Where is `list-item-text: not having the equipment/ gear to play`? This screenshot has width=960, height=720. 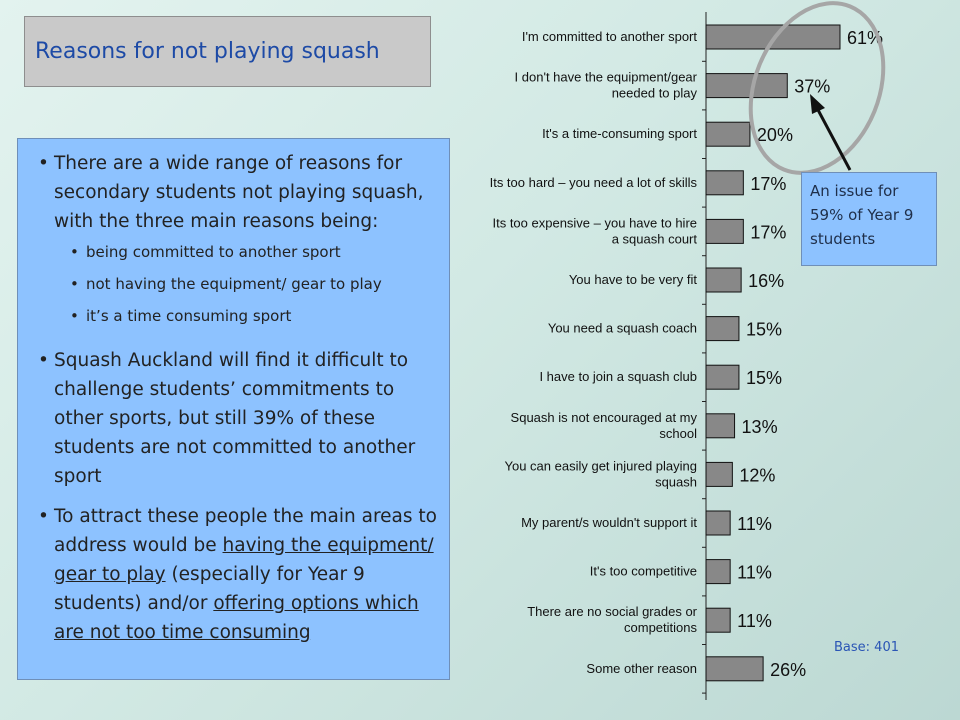
list-item-text: not having the equipment/ gear to play is located at coordinates (234, 284).